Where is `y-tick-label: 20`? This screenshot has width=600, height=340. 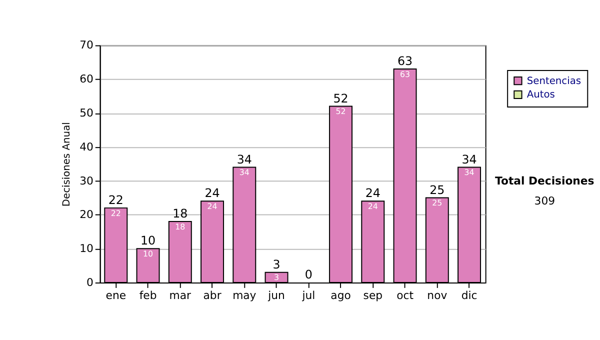
y-tick-label: 20 is located at coordinates (87, 215).